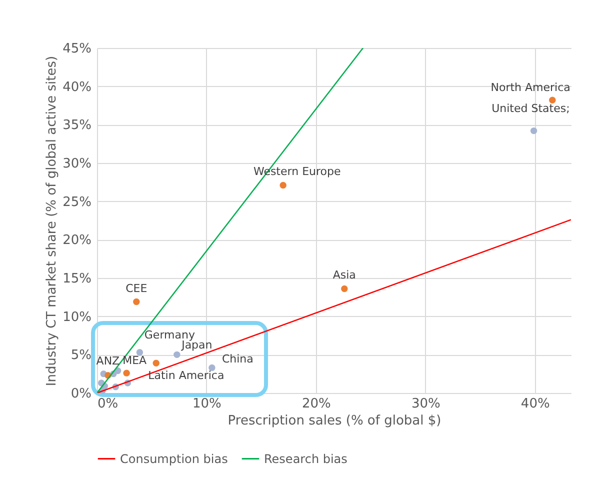 The width and height of the screenshot is (589, 477). Describe the element at coordinates (186, 375) in the screenshot. I see `annotation: Latin America` at that location.